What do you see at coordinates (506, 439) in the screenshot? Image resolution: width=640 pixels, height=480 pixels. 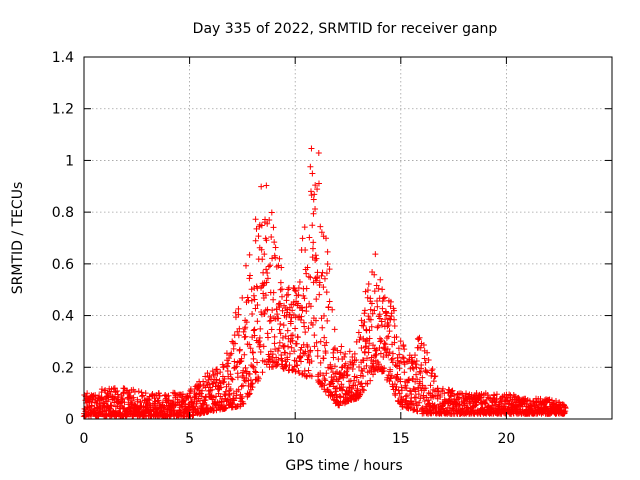 I see `x-tick-label: 20` at bounding box center [506, 439].